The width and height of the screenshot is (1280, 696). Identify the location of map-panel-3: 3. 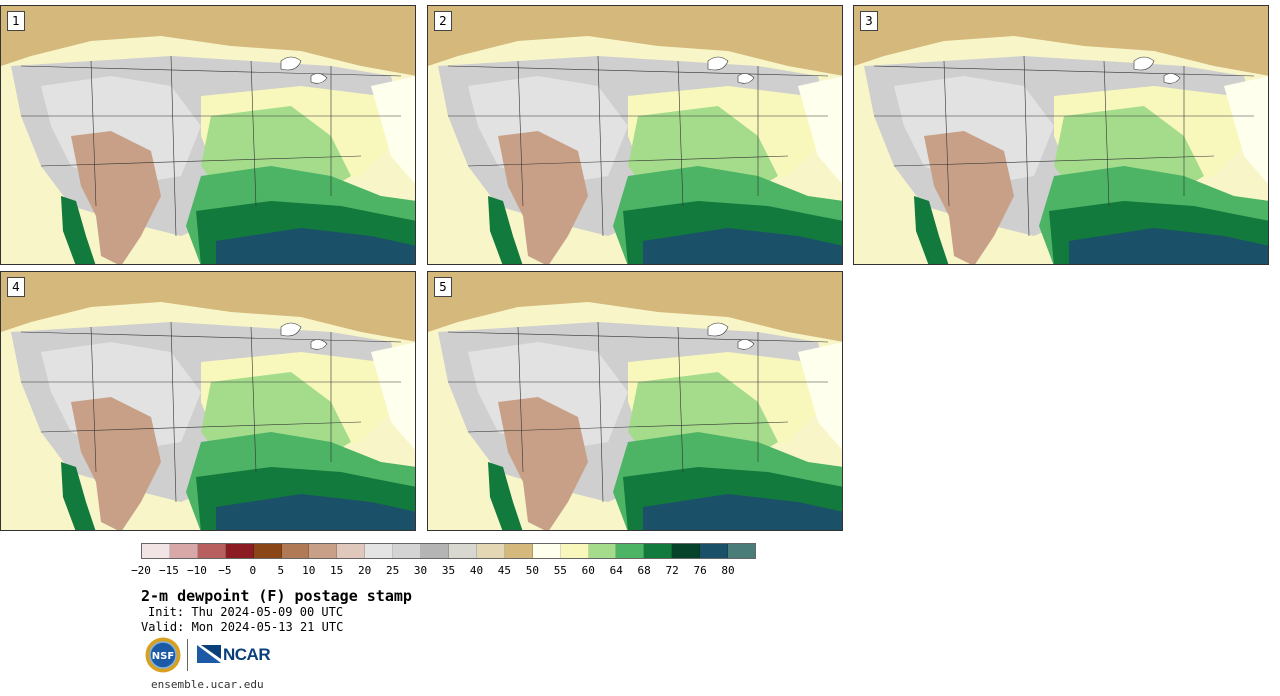
(1061, 135).